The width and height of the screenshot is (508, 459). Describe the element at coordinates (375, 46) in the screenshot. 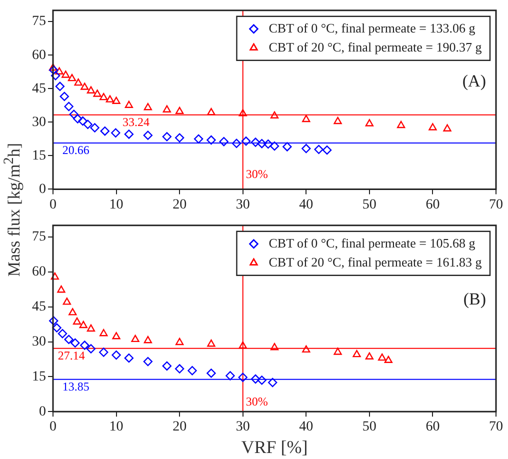

I see `legend-label: CBT of 20 °C, final permeate = 190.37 g` at that location.